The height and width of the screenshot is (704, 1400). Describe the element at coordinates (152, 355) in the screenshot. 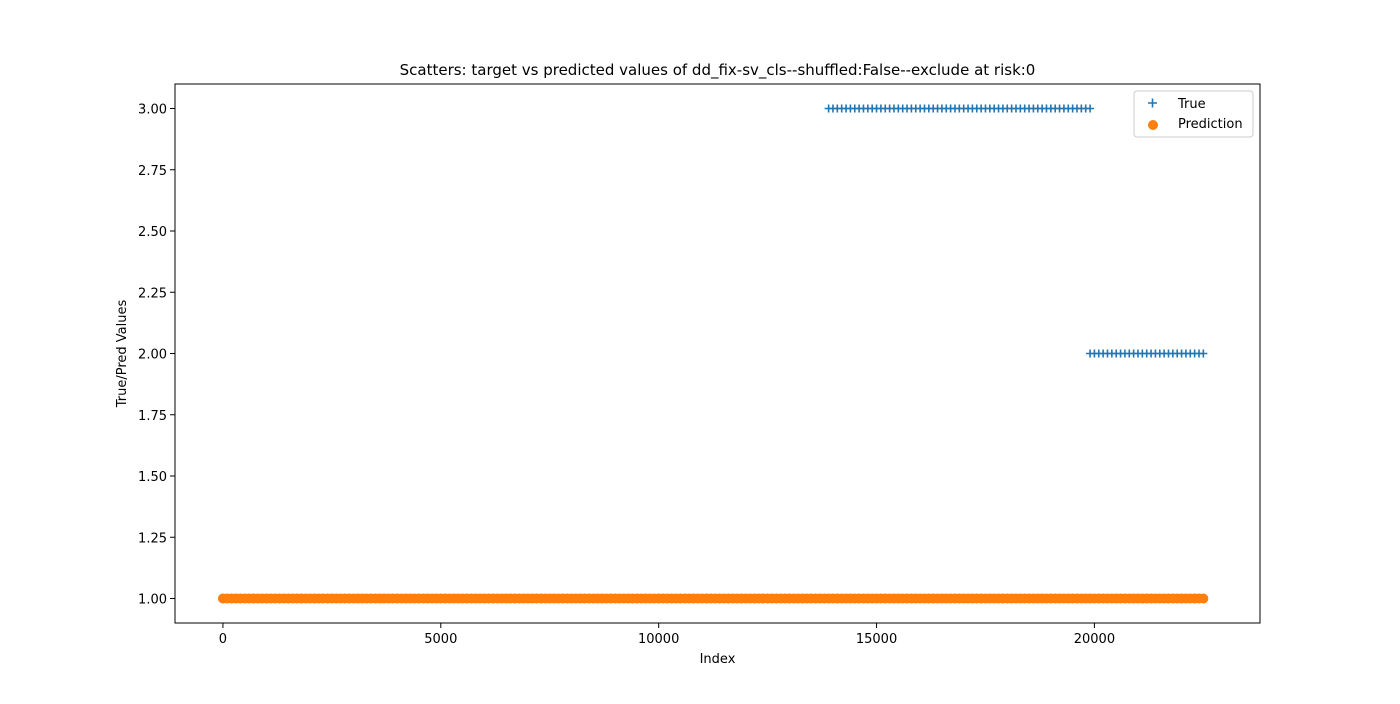

I see `y-tick-label: 2.00` at that location.